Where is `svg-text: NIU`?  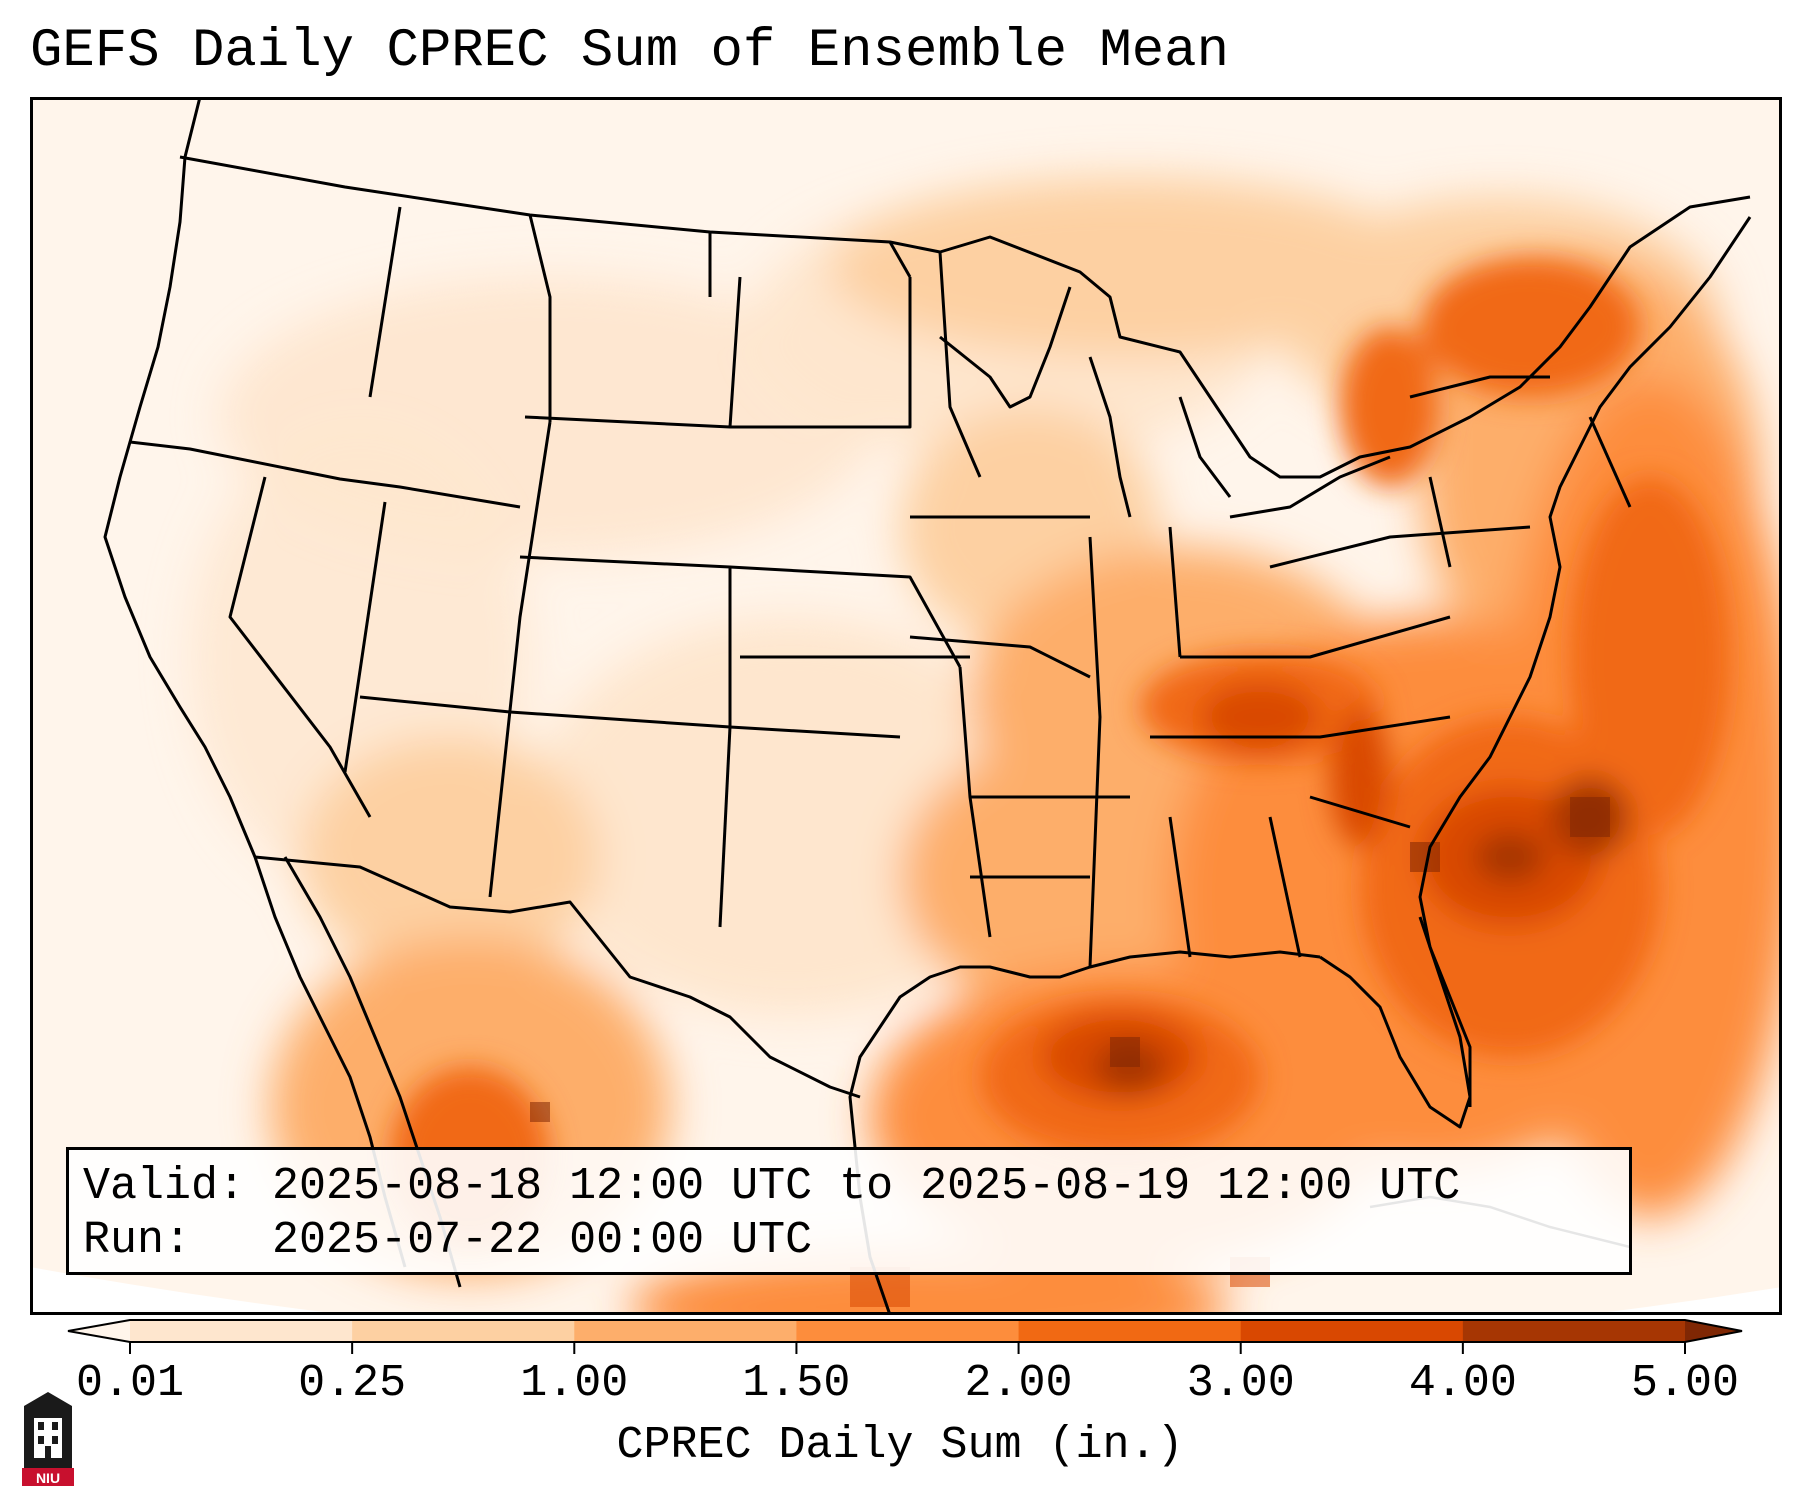 svg-text: NIU is located at coordinates (48, 1478).